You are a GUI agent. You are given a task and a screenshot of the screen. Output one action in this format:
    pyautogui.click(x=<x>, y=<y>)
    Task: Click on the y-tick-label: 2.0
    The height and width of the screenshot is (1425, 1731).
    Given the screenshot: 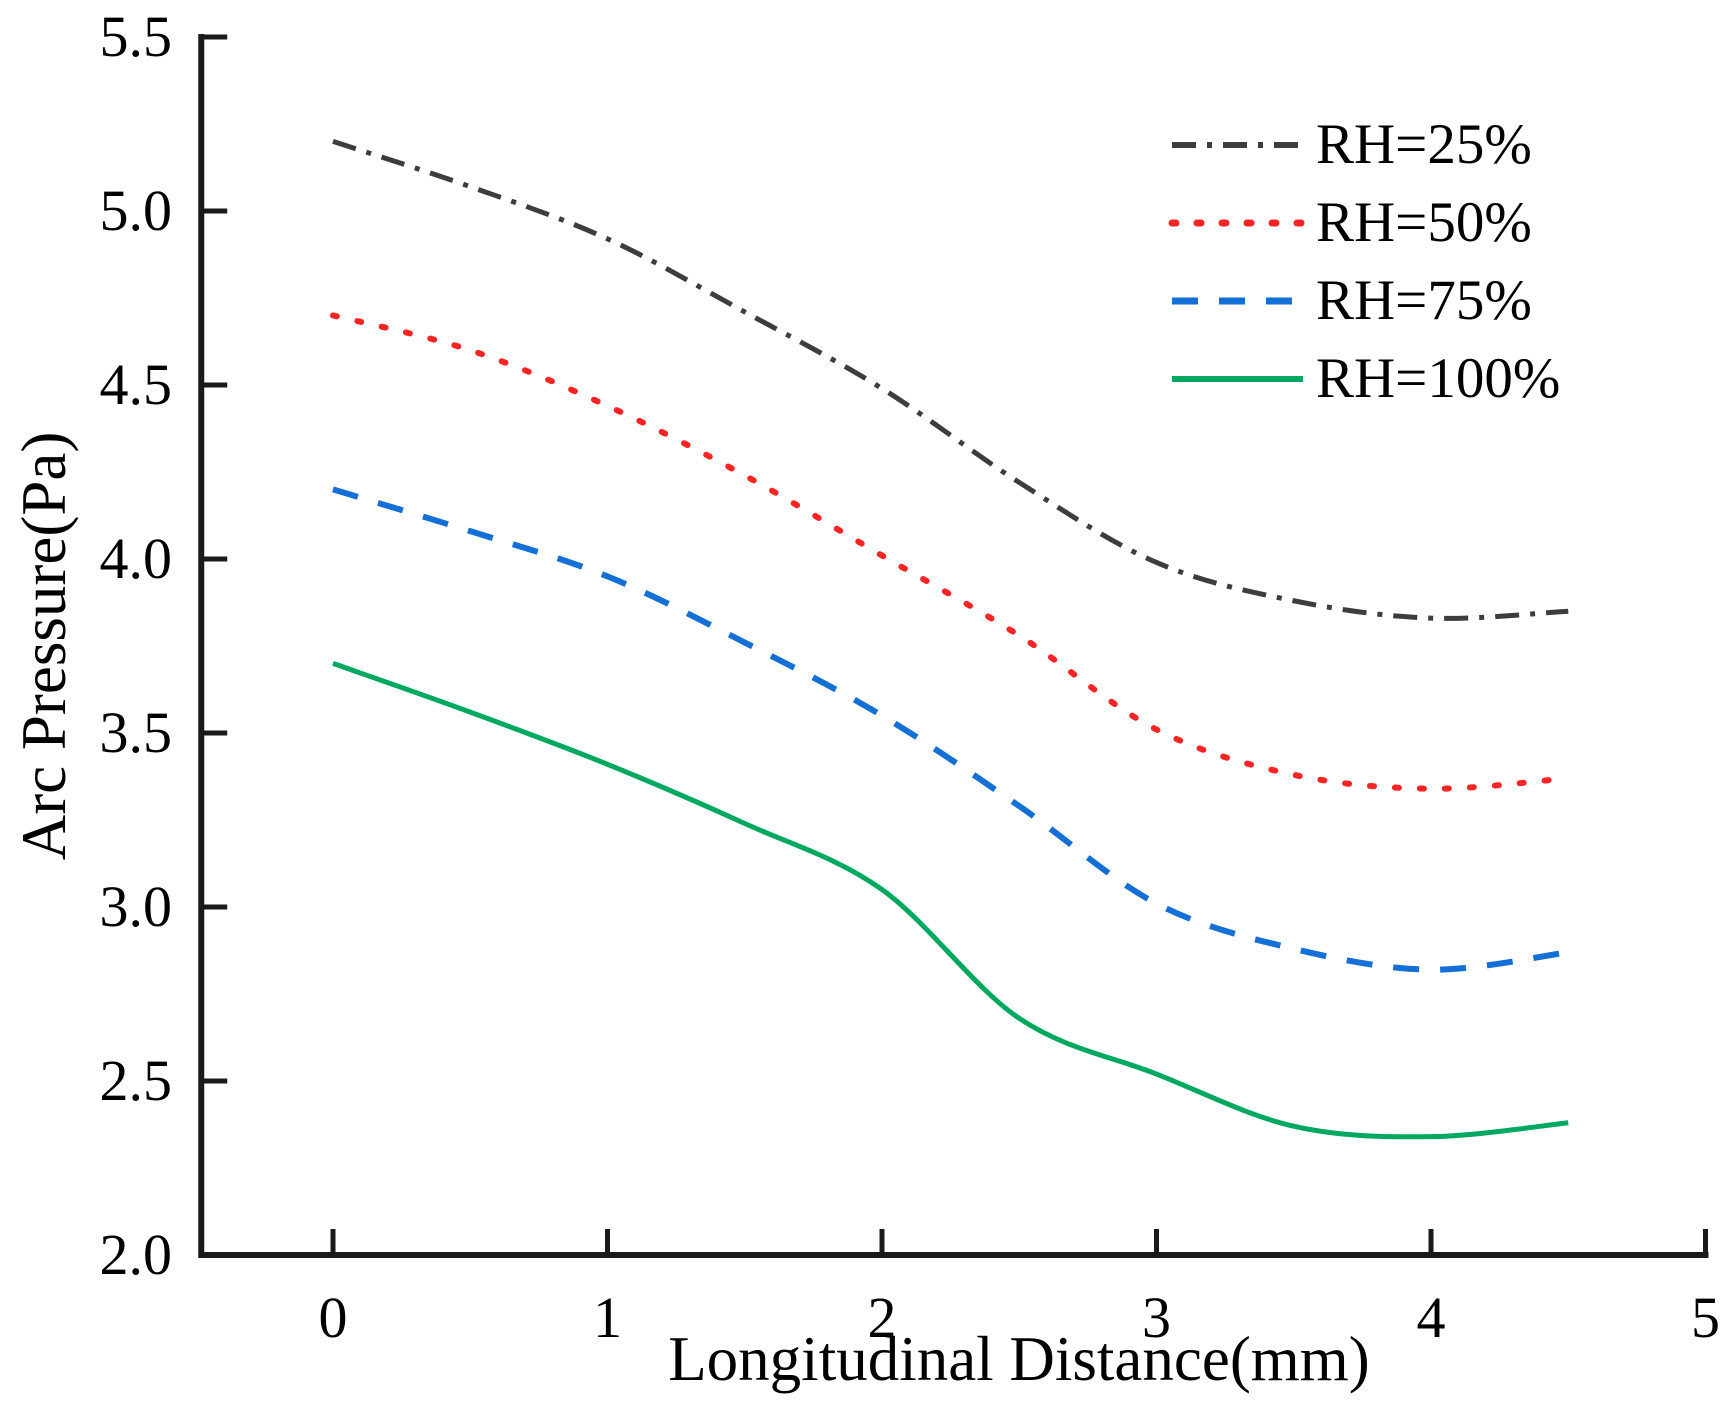 What is the action you would take?
    pyautogui.click(x=136, y=1254)
    